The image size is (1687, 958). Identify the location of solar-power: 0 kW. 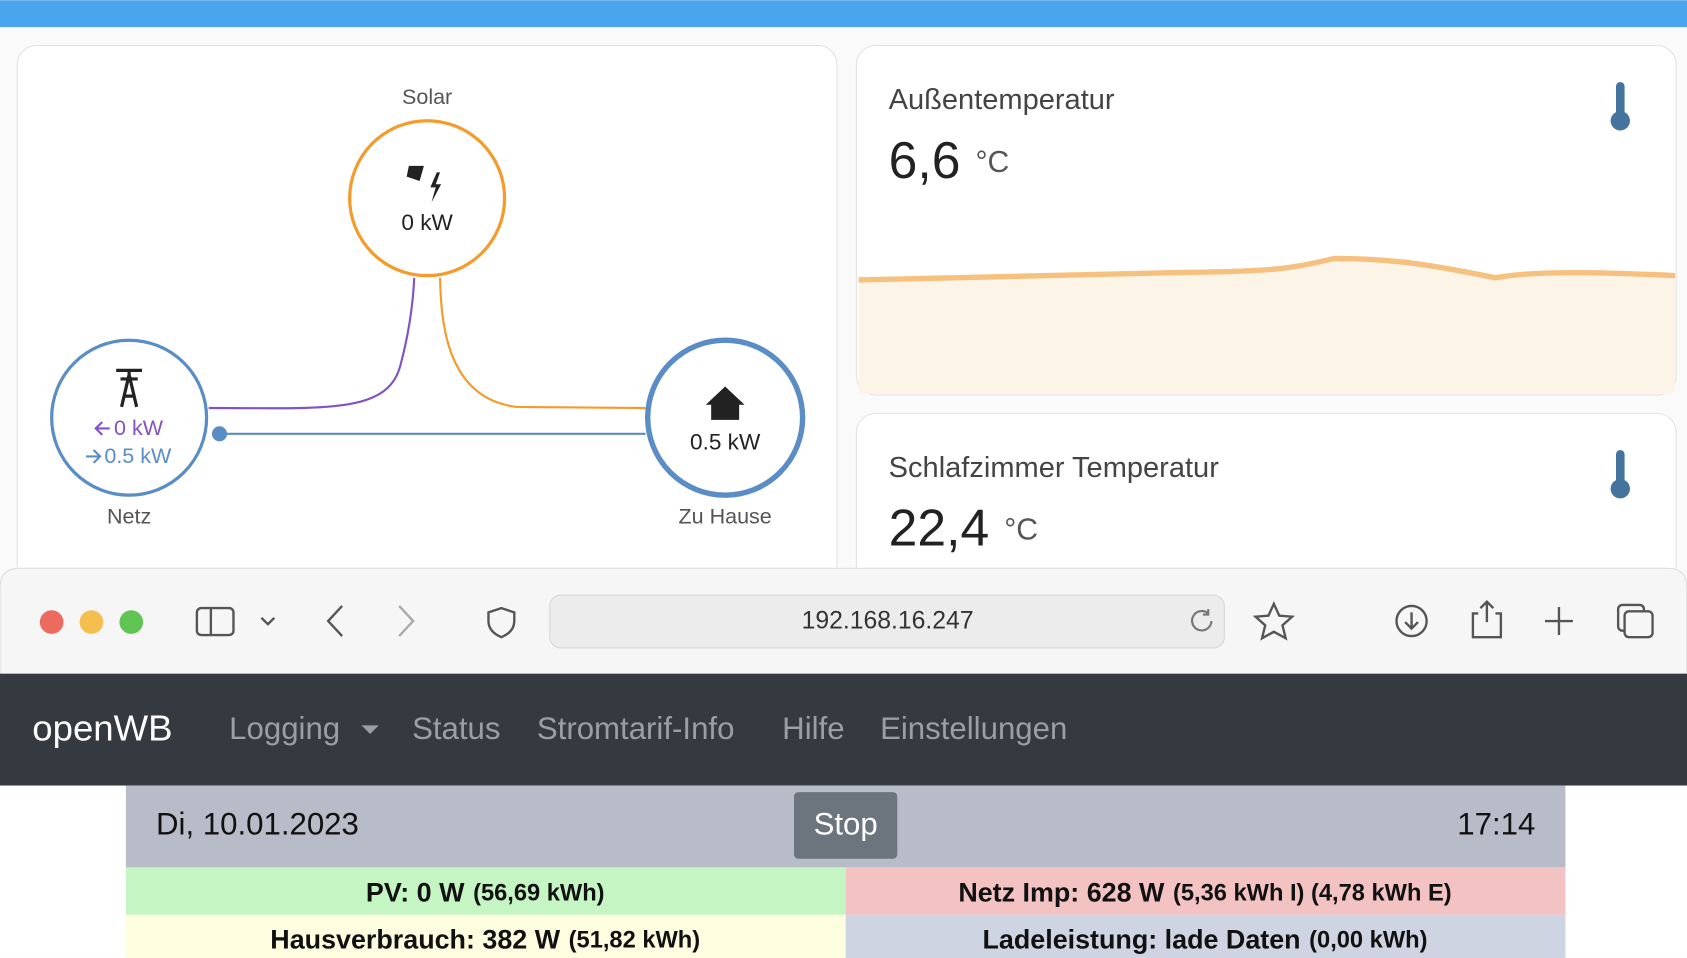
(427, 222).